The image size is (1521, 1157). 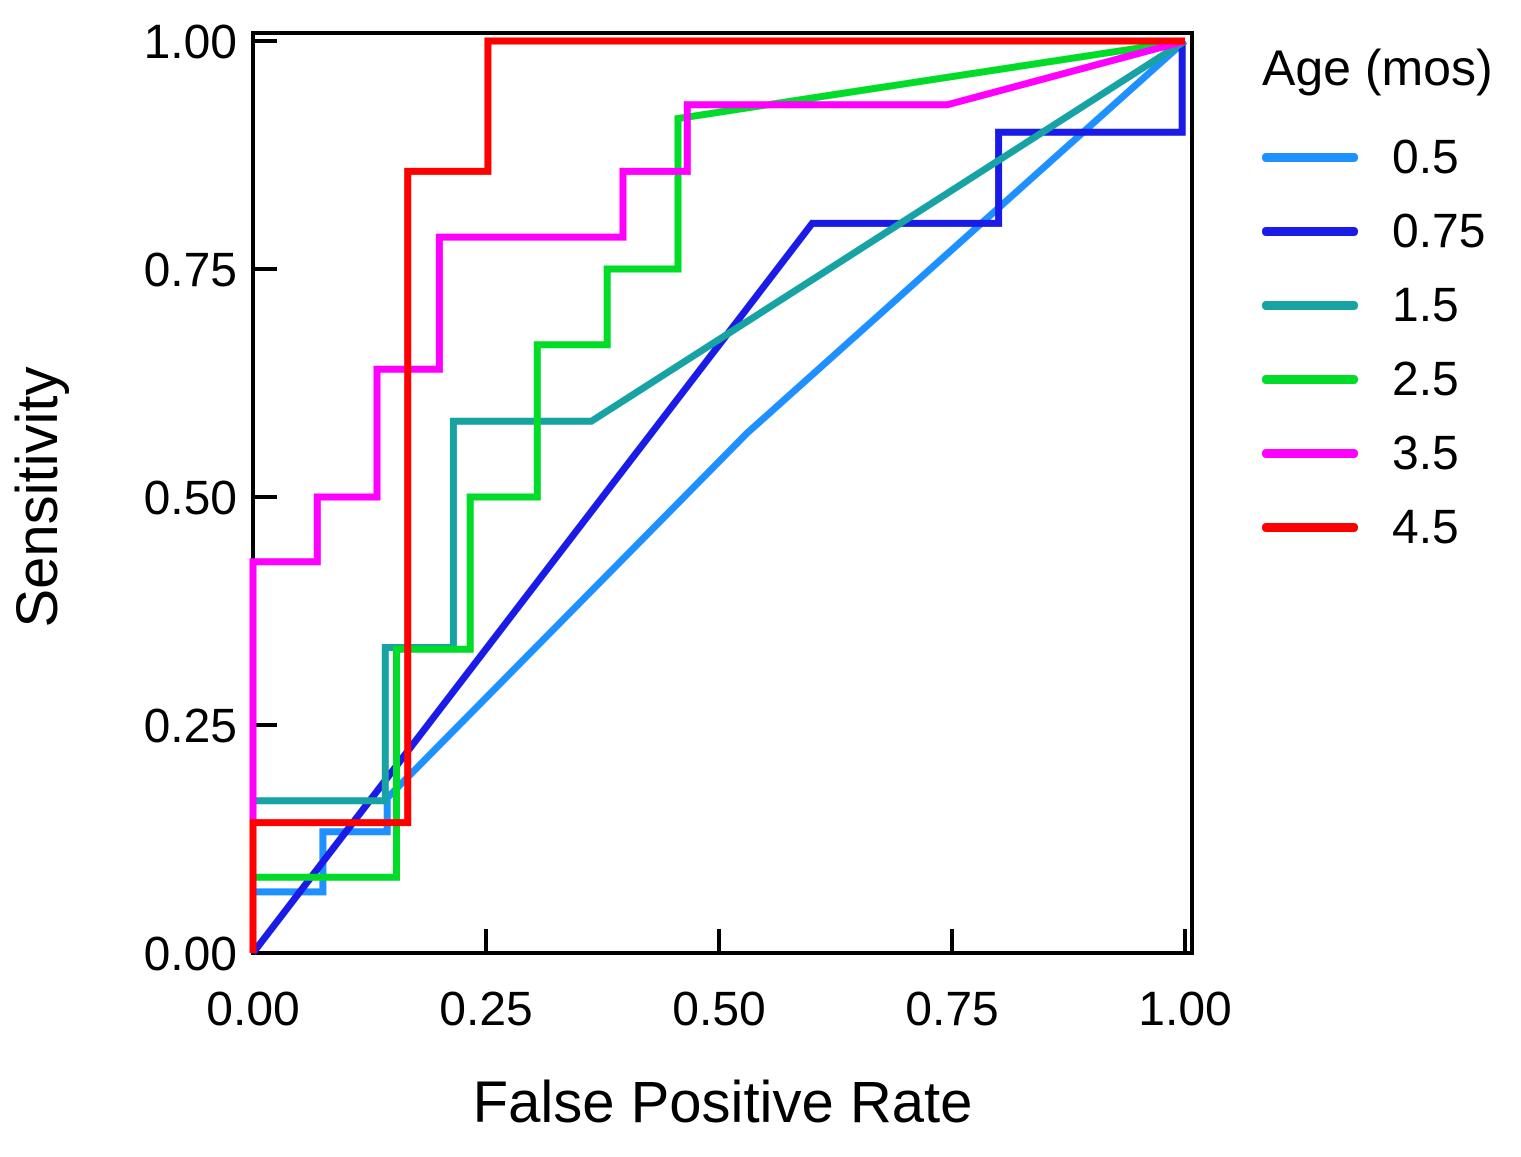 What do you see at coordinates (190, 954) in the screenshot?
I see `y-tick-label-0.00: 0.00` at bounding box center [190, 954].